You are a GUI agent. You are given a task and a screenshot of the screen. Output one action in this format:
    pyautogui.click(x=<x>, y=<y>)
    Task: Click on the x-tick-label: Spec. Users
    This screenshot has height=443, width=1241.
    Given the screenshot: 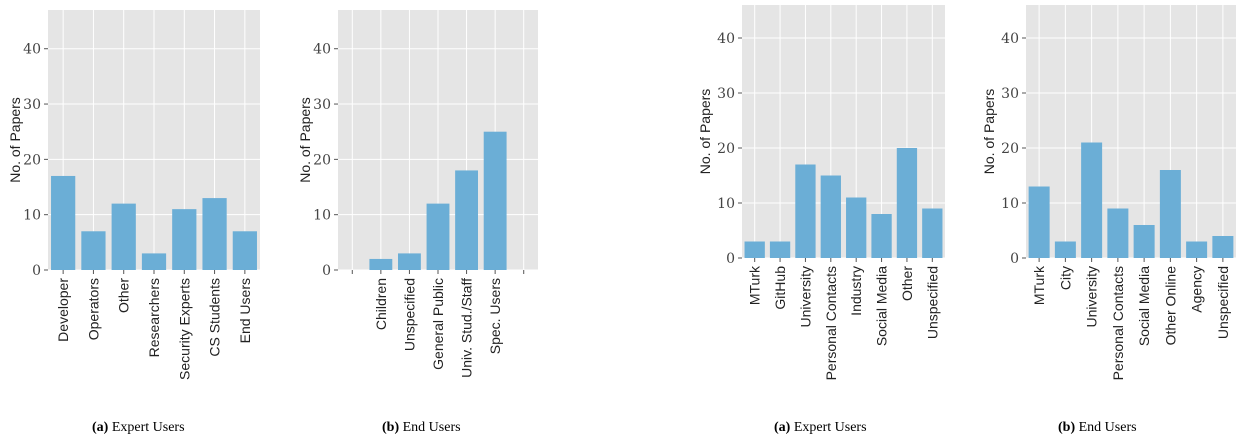 What is the action you would take?
    pyautogui.click(x=495, y=316)
    